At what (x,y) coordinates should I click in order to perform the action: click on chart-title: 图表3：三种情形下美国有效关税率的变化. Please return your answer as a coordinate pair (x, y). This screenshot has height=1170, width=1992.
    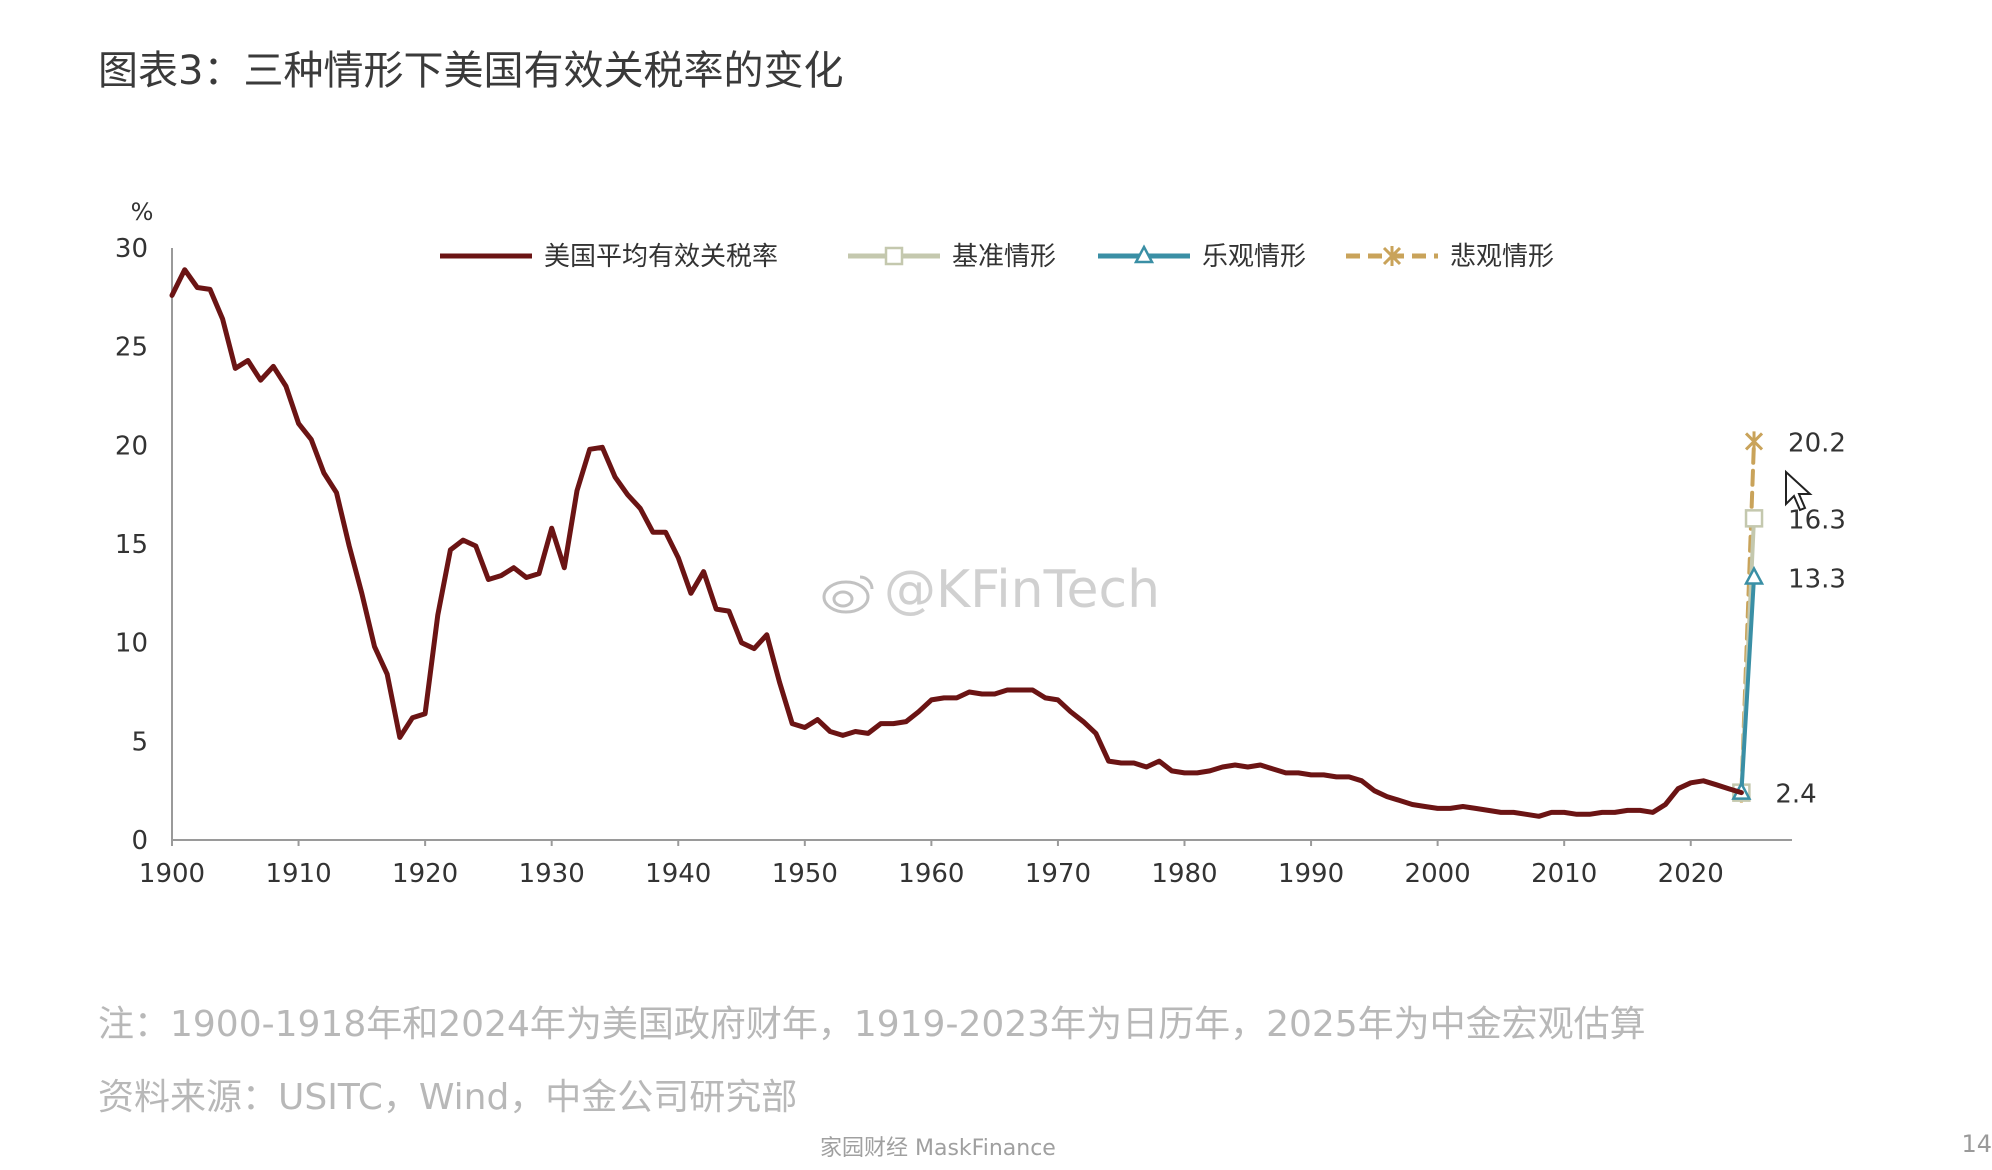
    Looking at the image, I should click on (471, 71).